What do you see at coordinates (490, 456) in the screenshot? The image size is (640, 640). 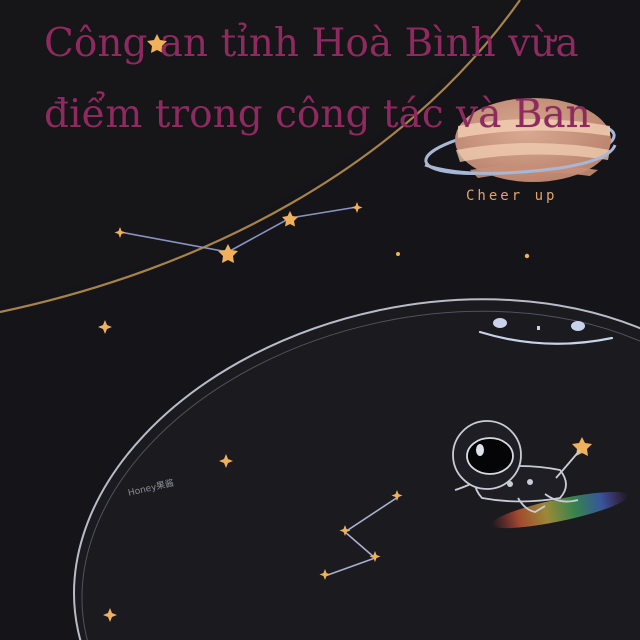 I see `astronaut-visor` at bounding box center [490, 456].